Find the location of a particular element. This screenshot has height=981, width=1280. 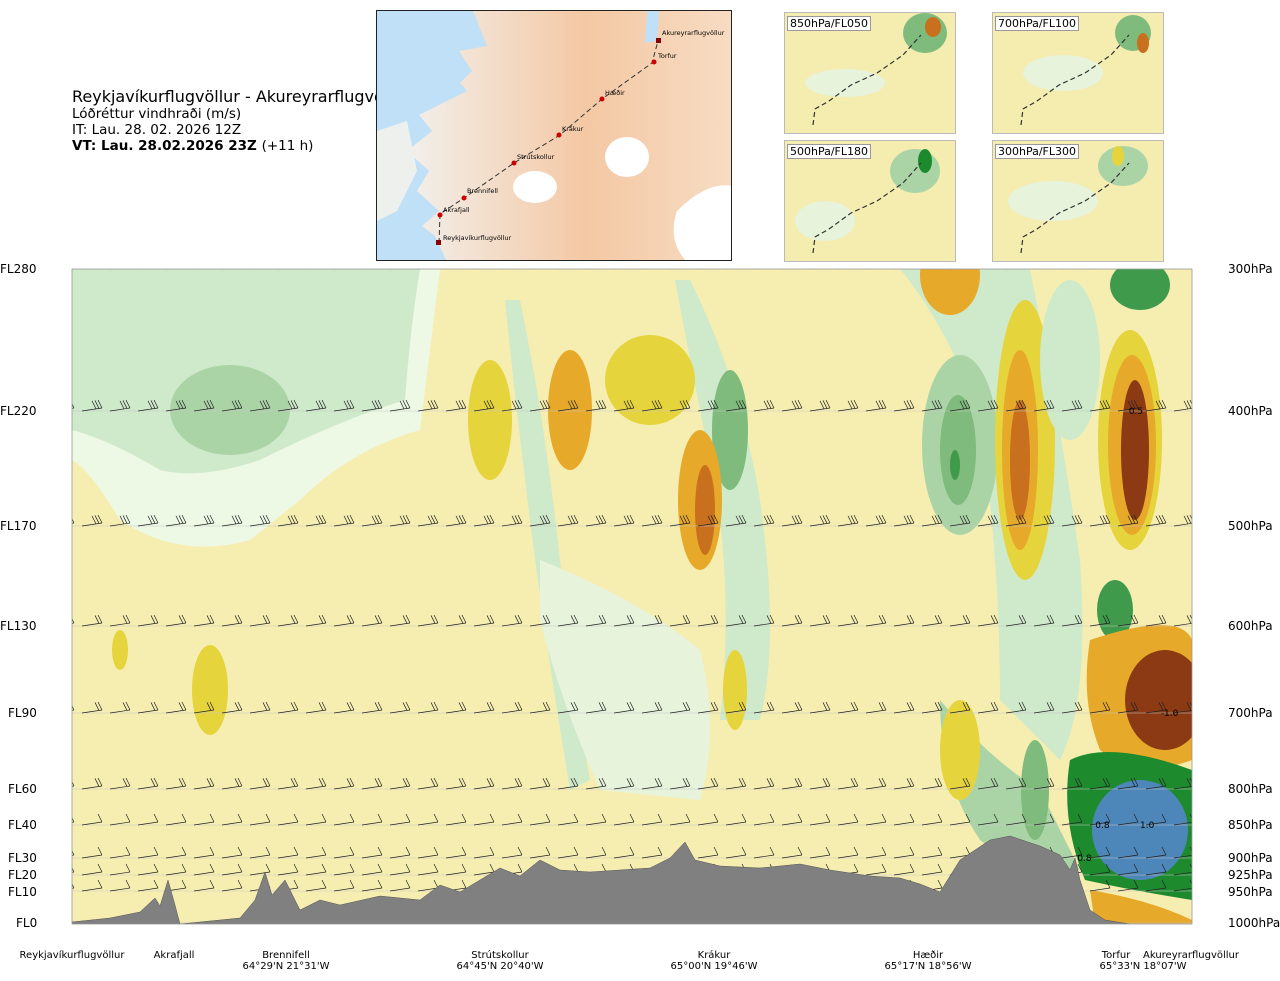

thumb-700hpa-svg is located at coordinates (1078, 73).